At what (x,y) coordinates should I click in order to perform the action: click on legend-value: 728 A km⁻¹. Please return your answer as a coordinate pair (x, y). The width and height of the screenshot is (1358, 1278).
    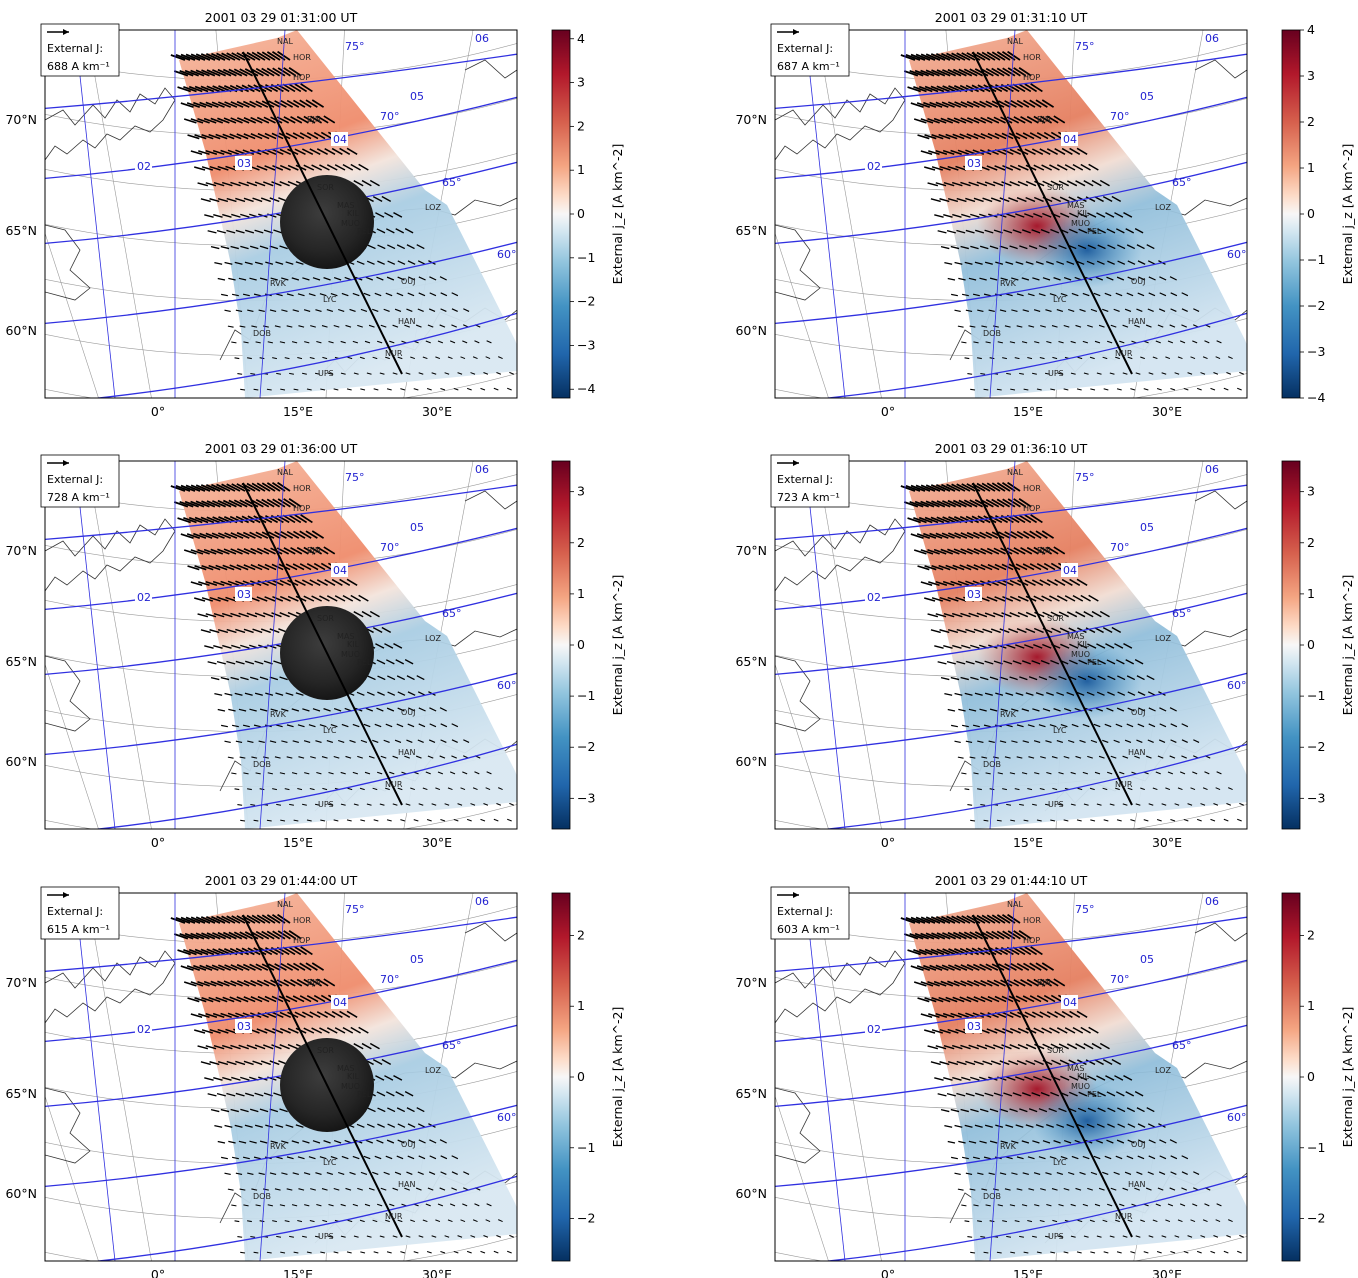
    Looking at the image, I should click on (78, 497).